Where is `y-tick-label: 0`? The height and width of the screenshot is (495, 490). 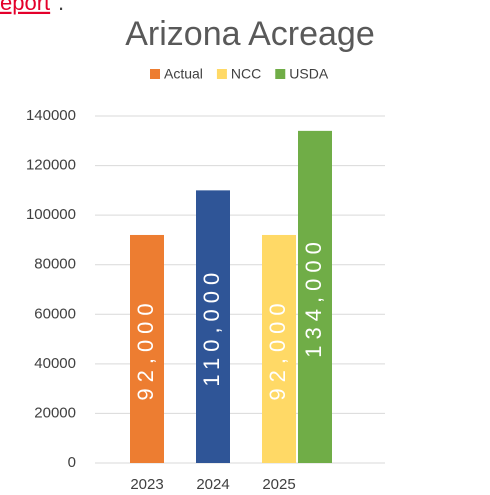
y-tick-label: 0 is located at coordinates (72, 462).